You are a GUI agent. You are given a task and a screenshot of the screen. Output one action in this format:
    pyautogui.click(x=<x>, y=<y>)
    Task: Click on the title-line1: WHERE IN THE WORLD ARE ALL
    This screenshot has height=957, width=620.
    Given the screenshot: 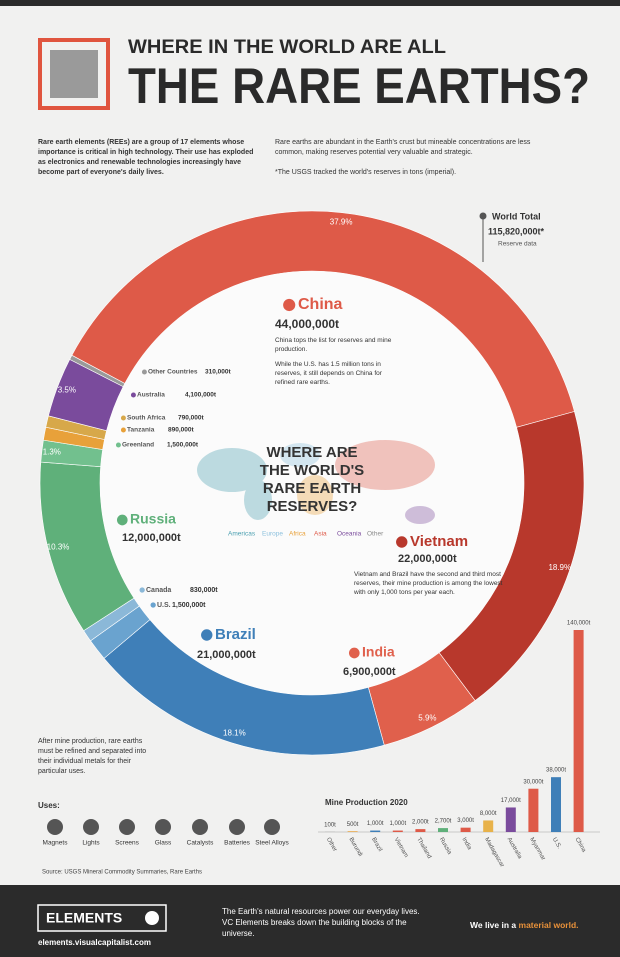 What is the action you would take?
    pyautogui.click(x=287, y=47)
    